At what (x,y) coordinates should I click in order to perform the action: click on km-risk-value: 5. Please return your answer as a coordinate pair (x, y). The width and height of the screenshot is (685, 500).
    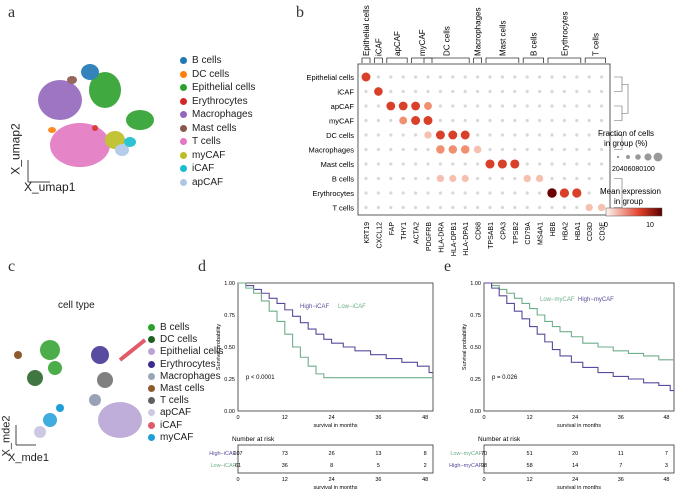
    Looking at the image, I should click on (378, 466).